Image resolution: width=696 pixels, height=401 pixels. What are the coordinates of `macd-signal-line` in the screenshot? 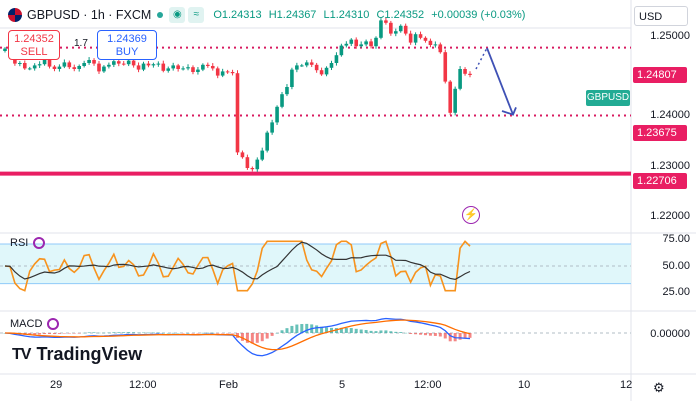 It's located at (237, 335).